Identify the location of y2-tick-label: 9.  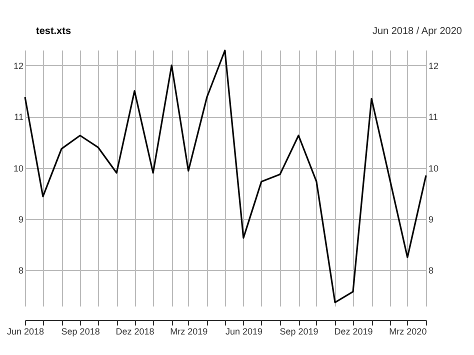
(431, 219).